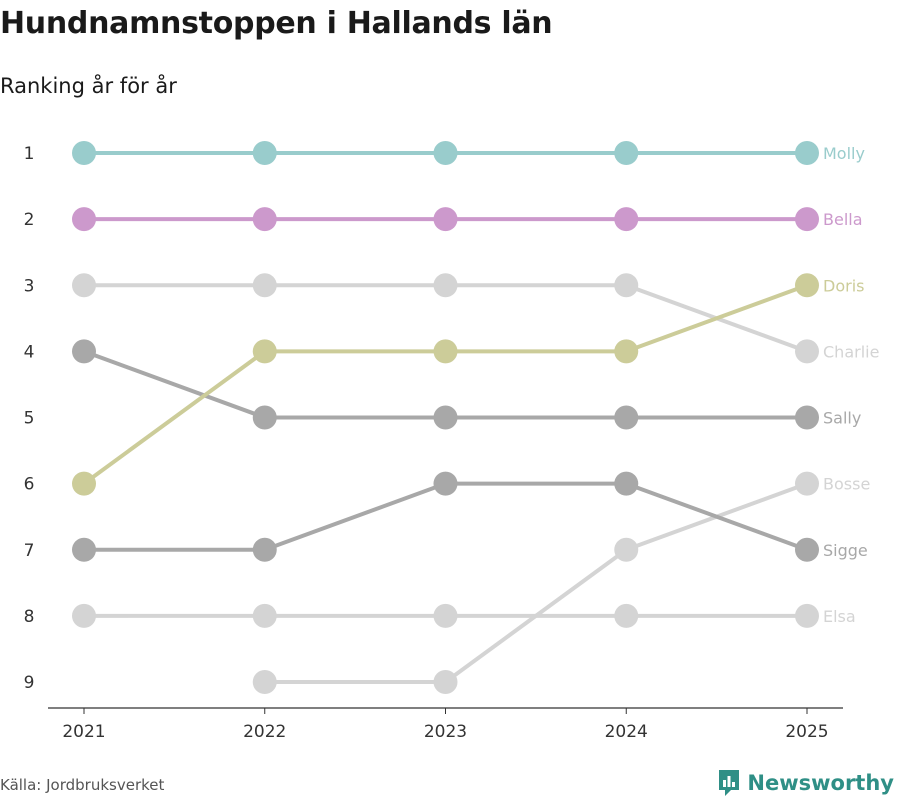 The height and width of the screenshot is (800, 900). Describe the element at coordinates (820, 783) in the screenshot. I see `brand-name: Newsworthy` at that location.